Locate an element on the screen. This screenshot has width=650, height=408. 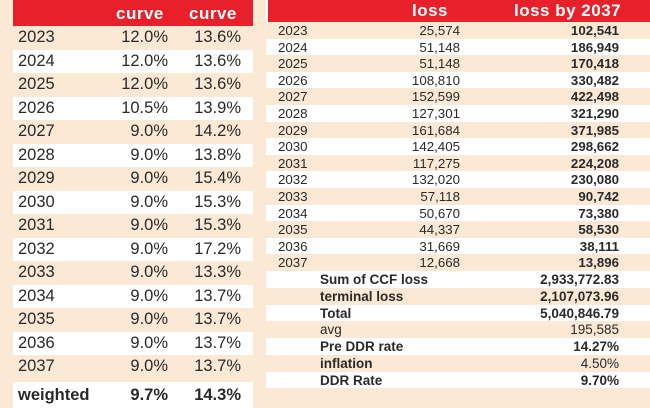
curve-table-row: 2037 9.0% 13.7% is located at coordinates (133, 367).